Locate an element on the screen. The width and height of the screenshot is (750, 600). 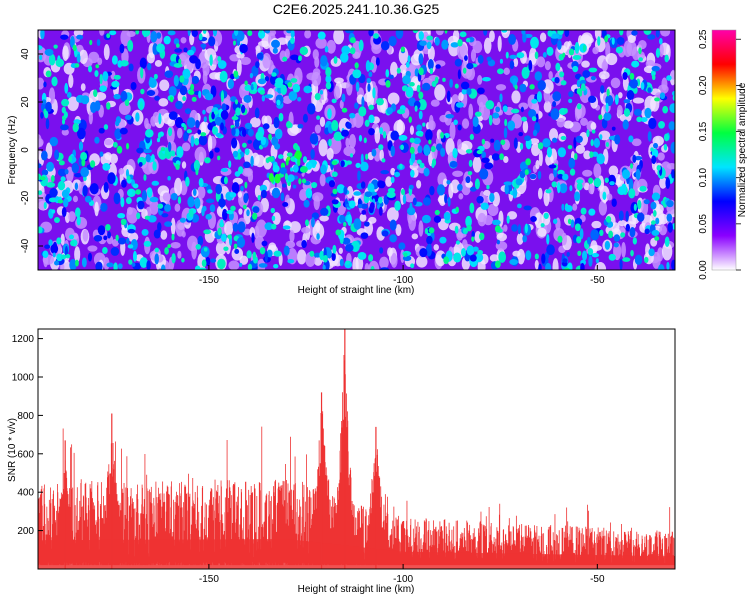
colorbar-label: Normalized spectral amplitude is located at coordinates (742, 149).